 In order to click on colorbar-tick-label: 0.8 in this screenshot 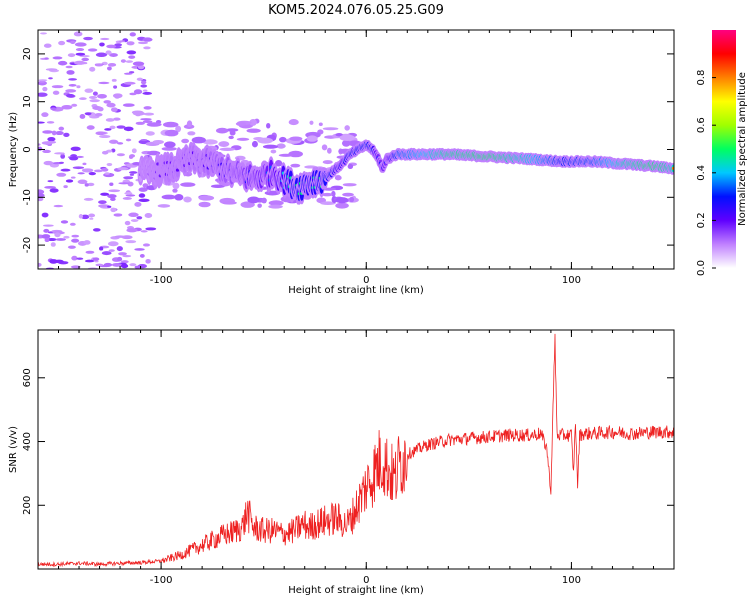, I will do `click(701, 78)`.